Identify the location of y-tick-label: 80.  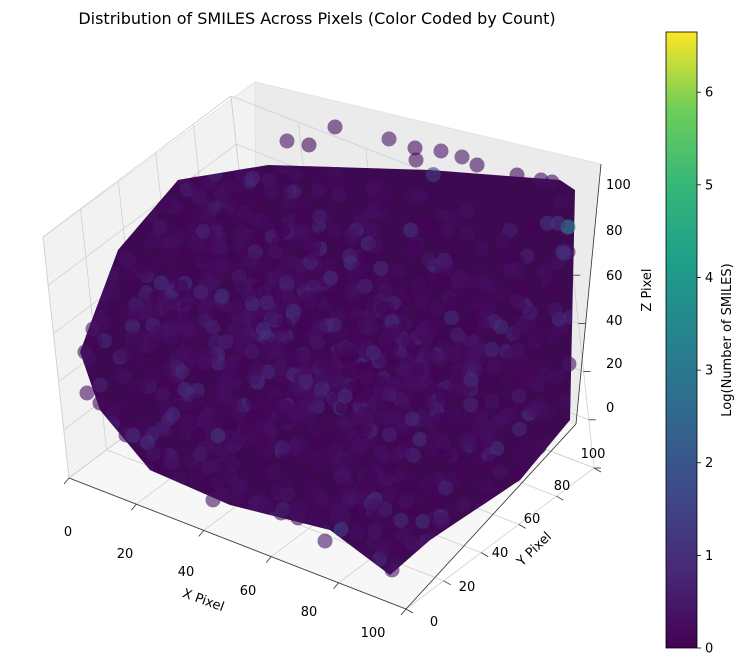
(562, 486).